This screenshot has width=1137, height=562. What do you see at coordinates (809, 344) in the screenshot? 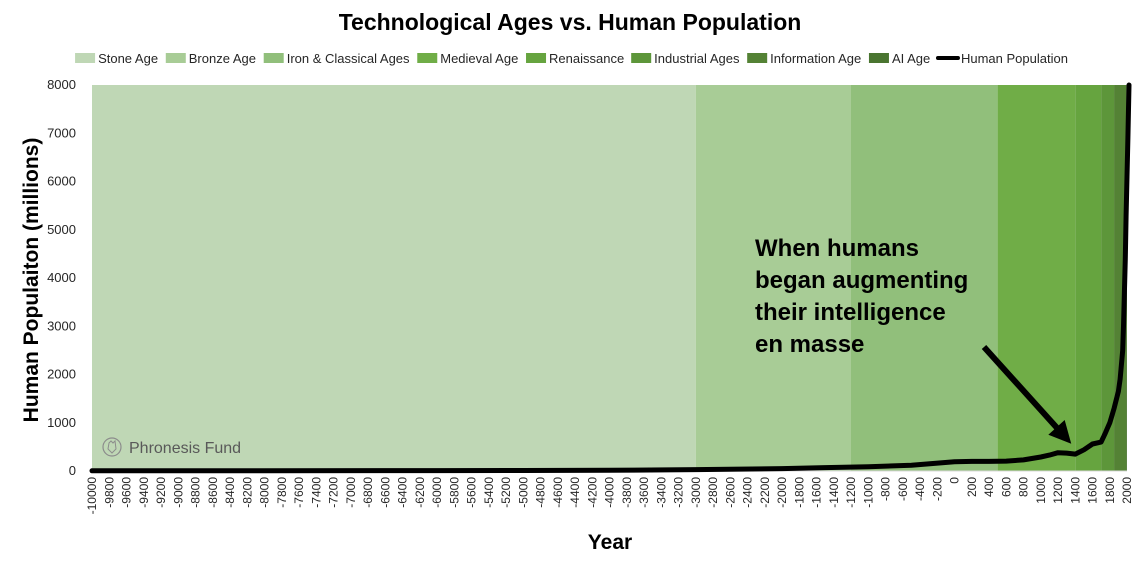
I see `annotation-line: en masse` at bounding box center [809, 344].